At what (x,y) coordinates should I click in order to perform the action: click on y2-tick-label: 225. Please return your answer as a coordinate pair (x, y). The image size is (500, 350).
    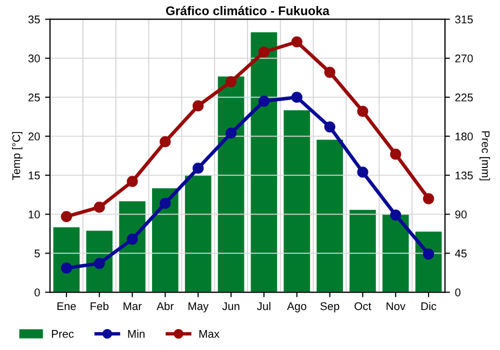
    Looking at the image, I should click on (464, 98).